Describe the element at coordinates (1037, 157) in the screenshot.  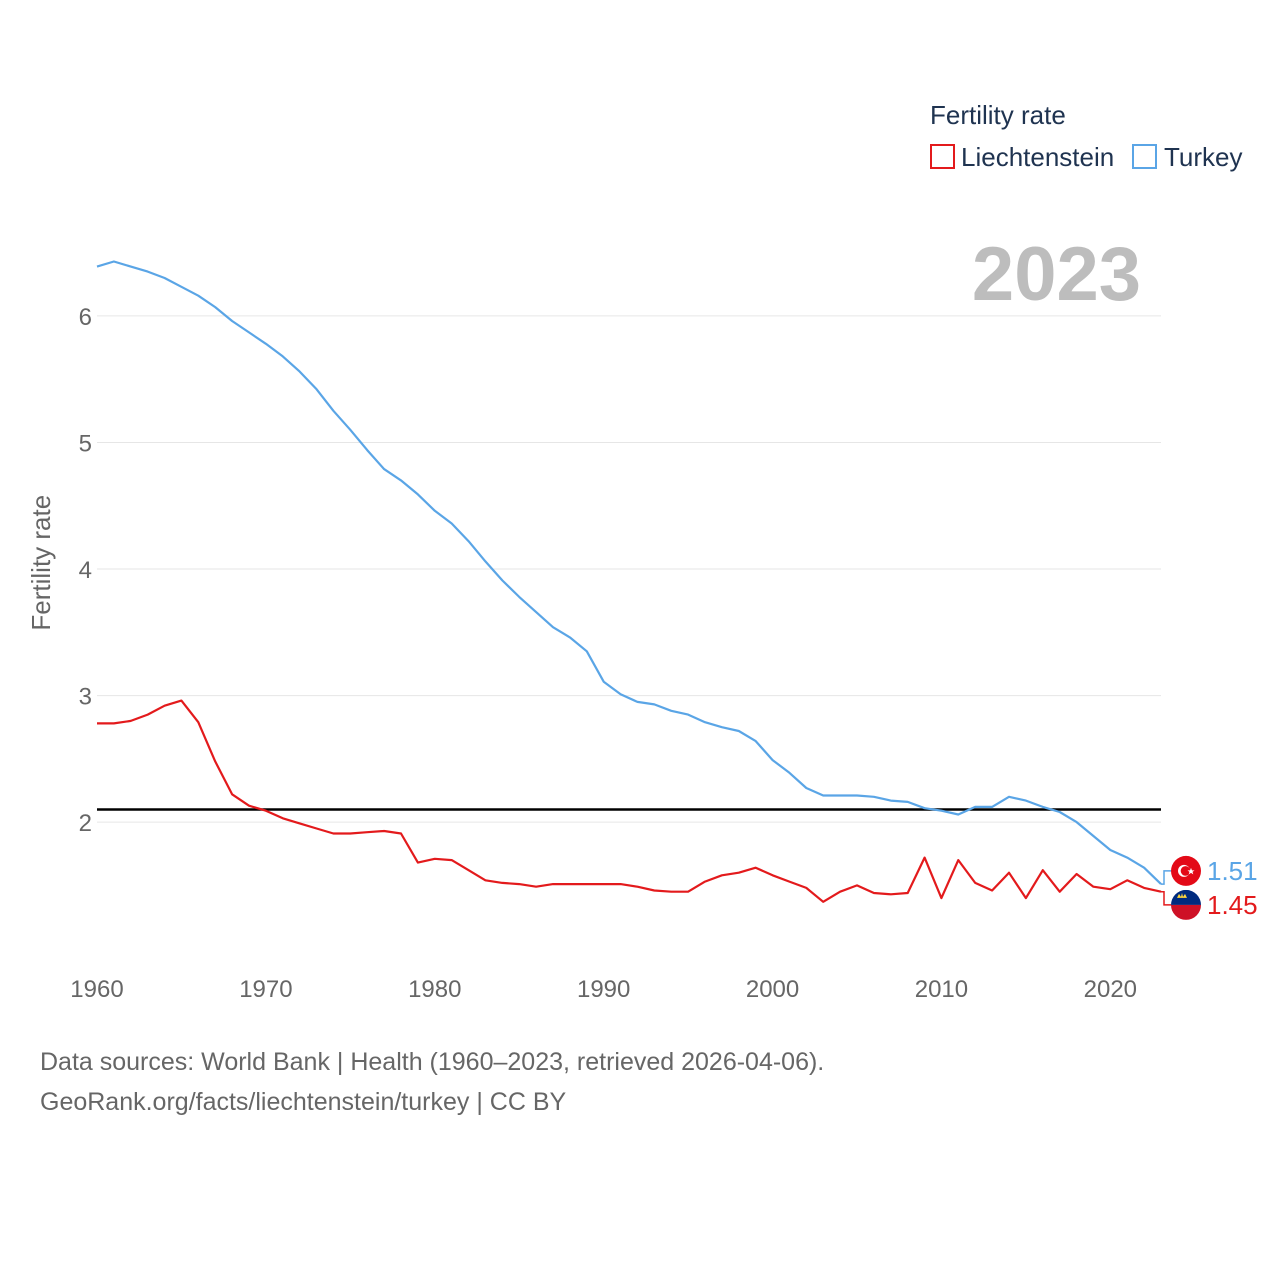
I see `legend-label-liechtenstein: Liechtenstein` at that location.